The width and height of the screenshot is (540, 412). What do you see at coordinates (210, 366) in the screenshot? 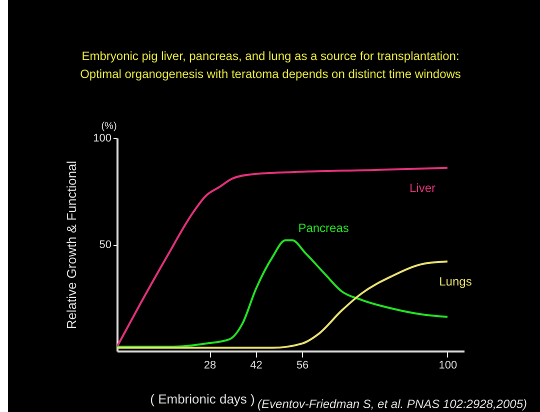
I see `x-tick-label: 28` at bounding box center [210, 366].